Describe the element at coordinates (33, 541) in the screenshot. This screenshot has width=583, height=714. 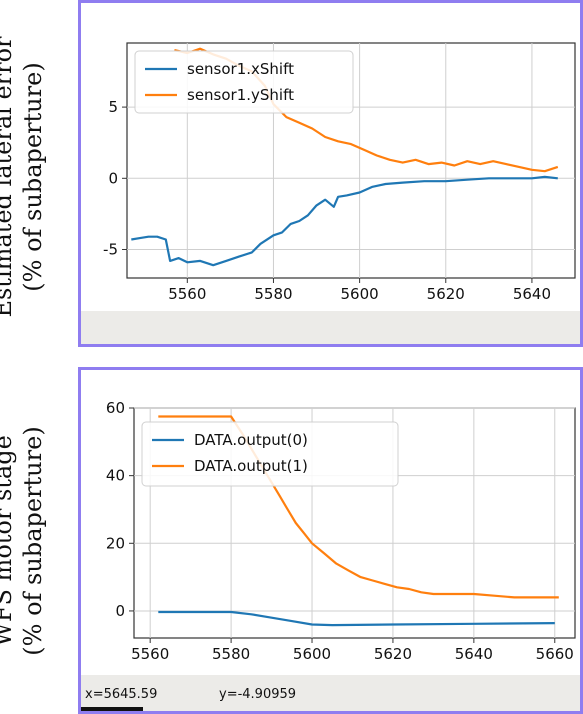
I see `panel2-ylabel-line2: (% of subaperture)` at that location.